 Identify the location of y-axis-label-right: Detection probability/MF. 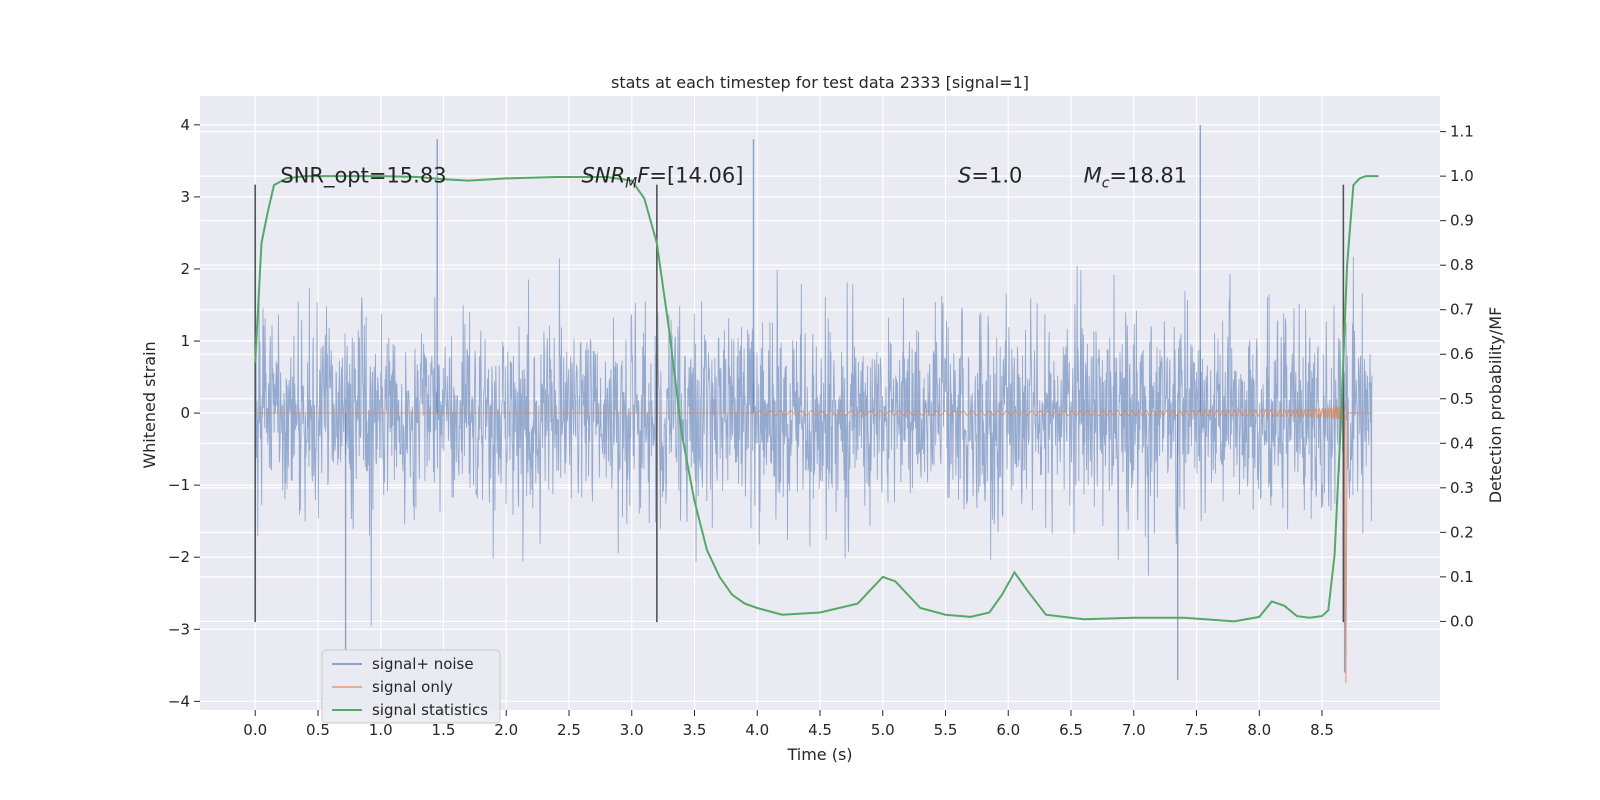
(1495, 405).